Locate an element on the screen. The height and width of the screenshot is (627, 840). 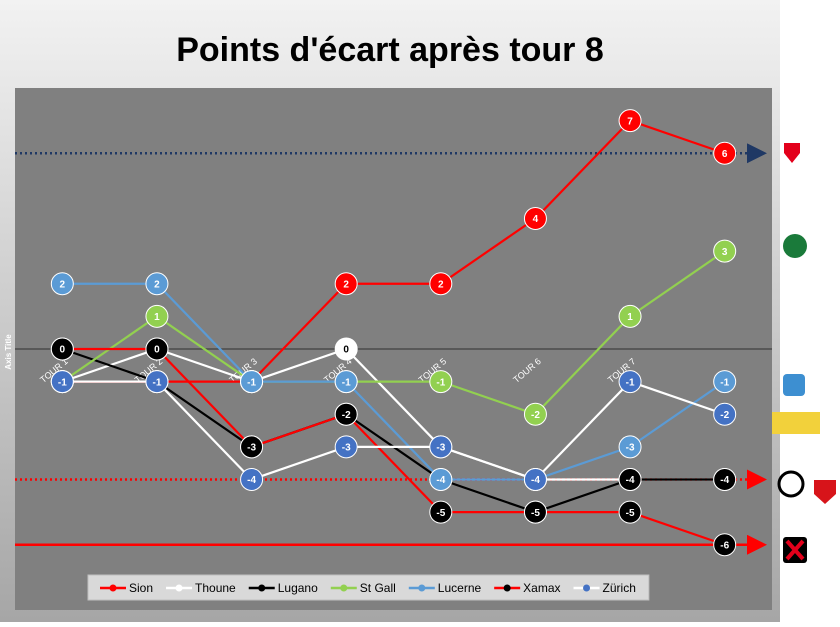
y-axis-title: Axis Title is located at coordinates (8, 352).